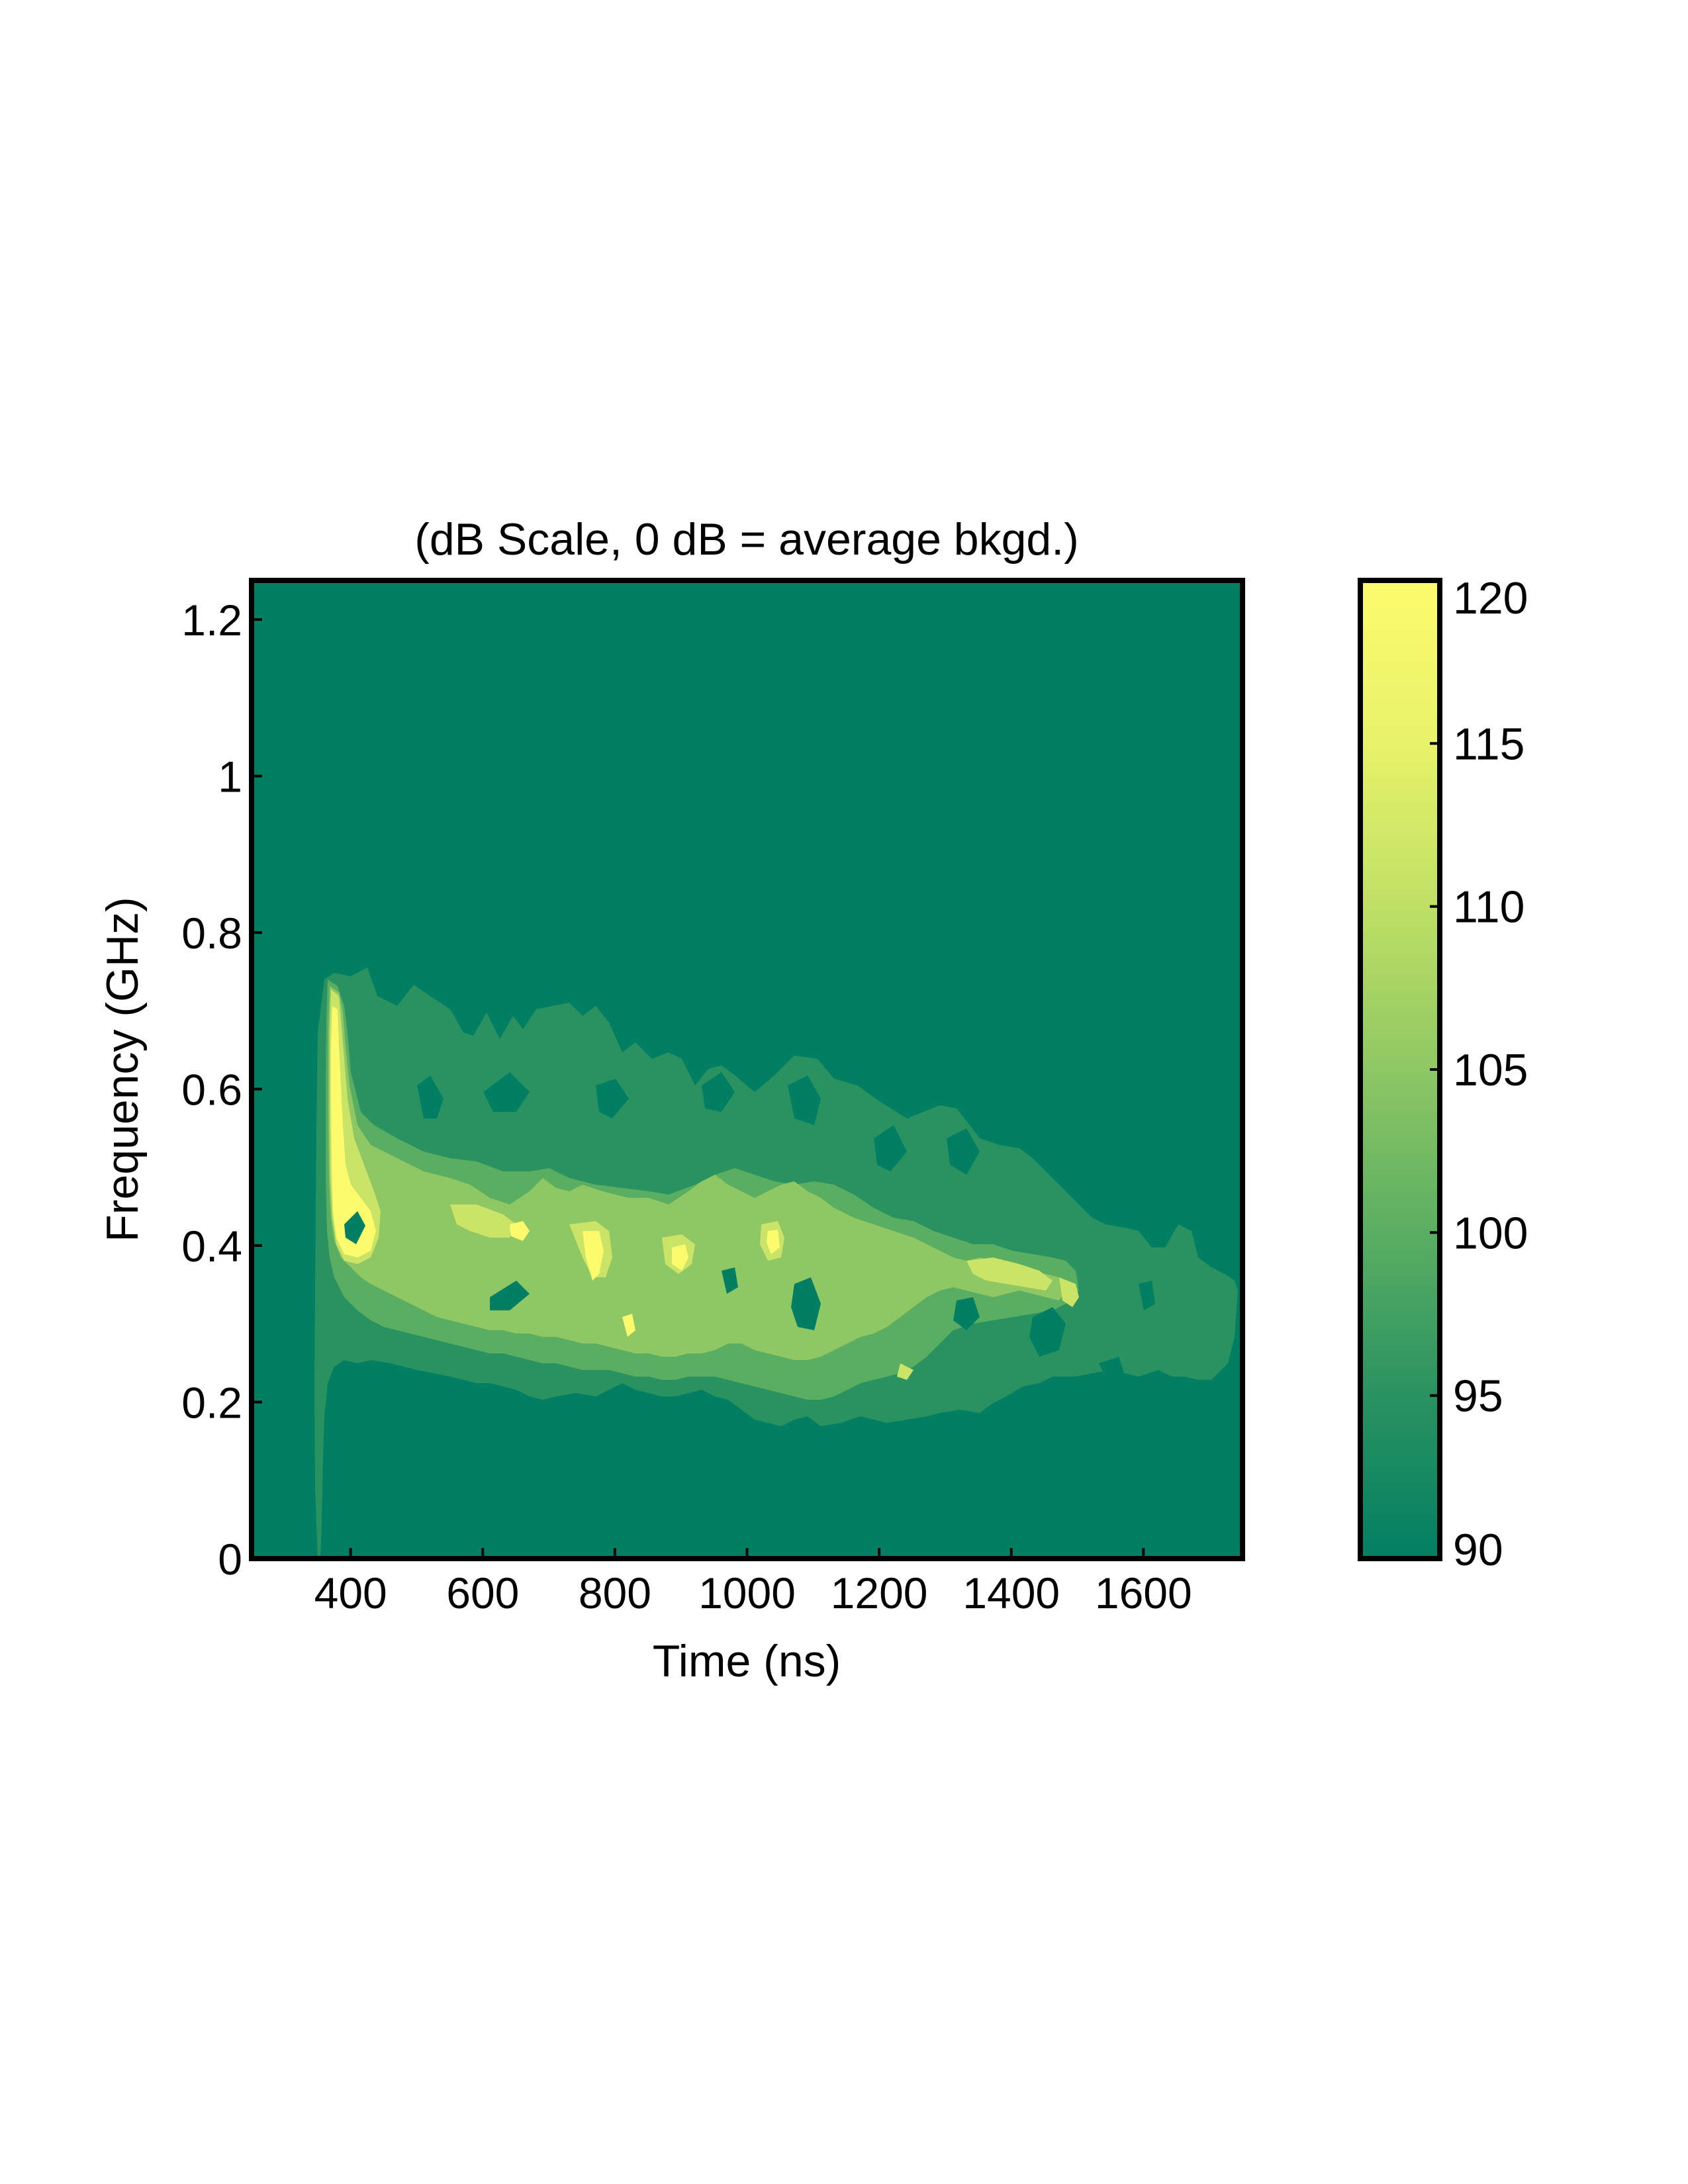 The width and height of the screenshot is (1688, 2184). What do you see at coordinates (1400, 1069) in the screenshot?
I see `colorbar` at bounding box center [1400, 1069].